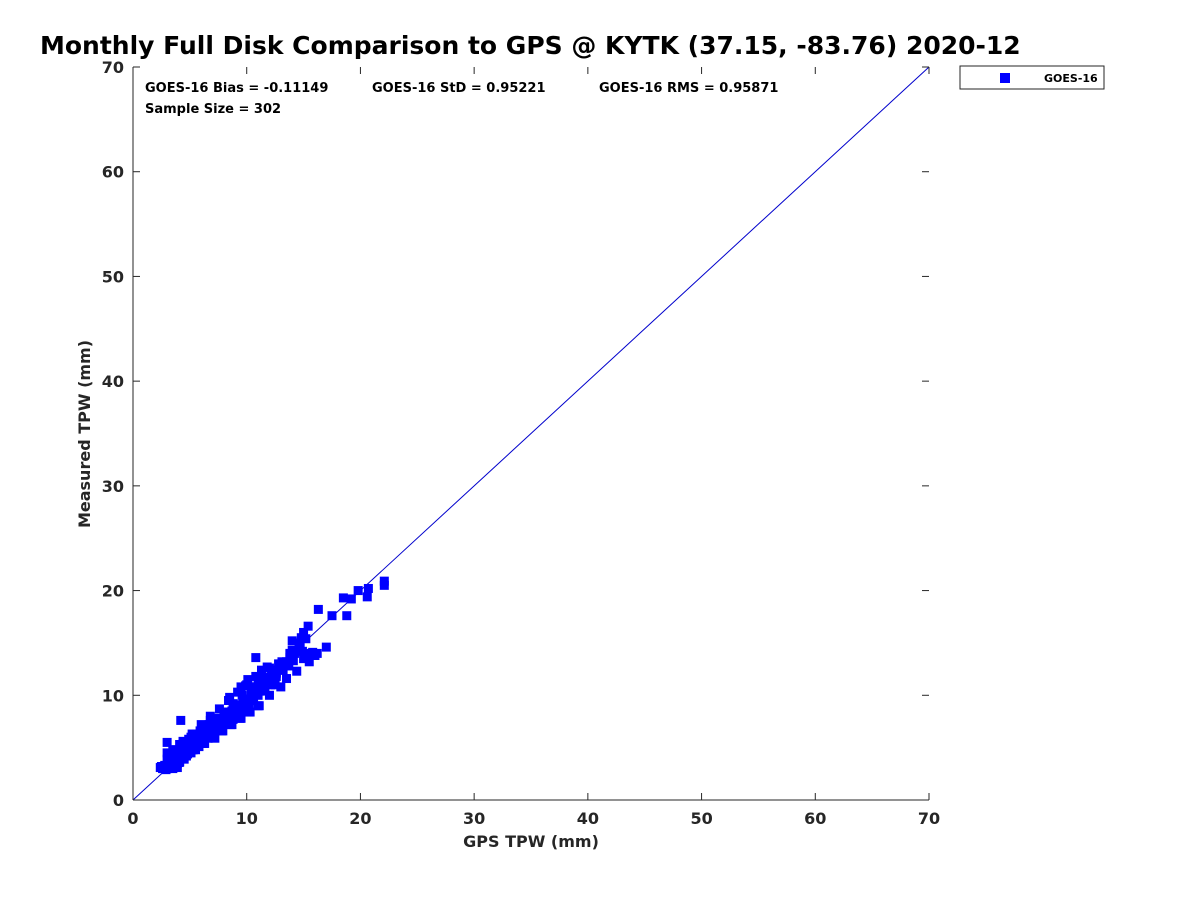 The image size is (1200, 900). I want to click on y-tick-label: 10, so click(113, 695).